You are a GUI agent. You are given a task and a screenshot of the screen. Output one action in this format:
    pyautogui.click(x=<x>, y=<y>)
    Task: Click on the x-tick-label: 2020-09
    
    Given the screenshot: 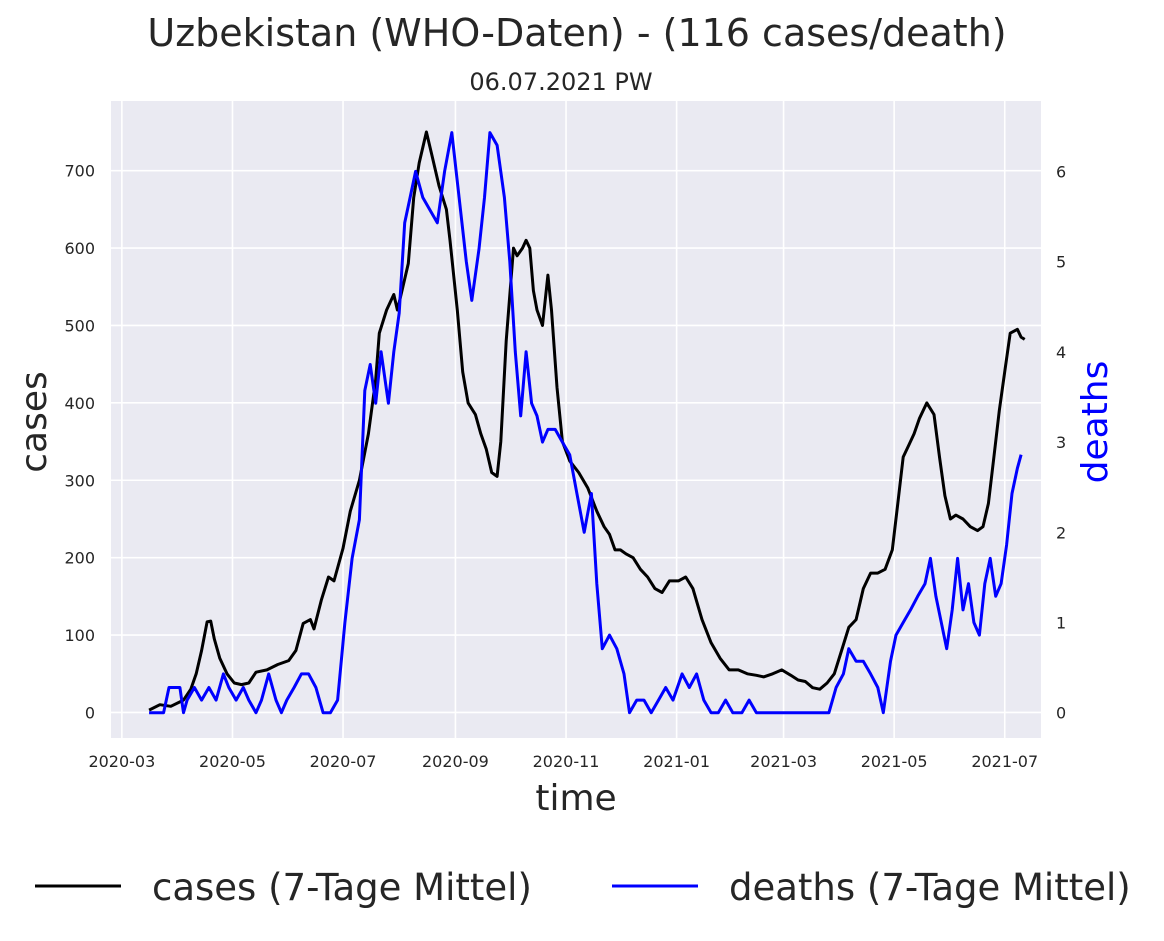 What is the action you would take?
    pyautogui.click(x=455, y=761)
    